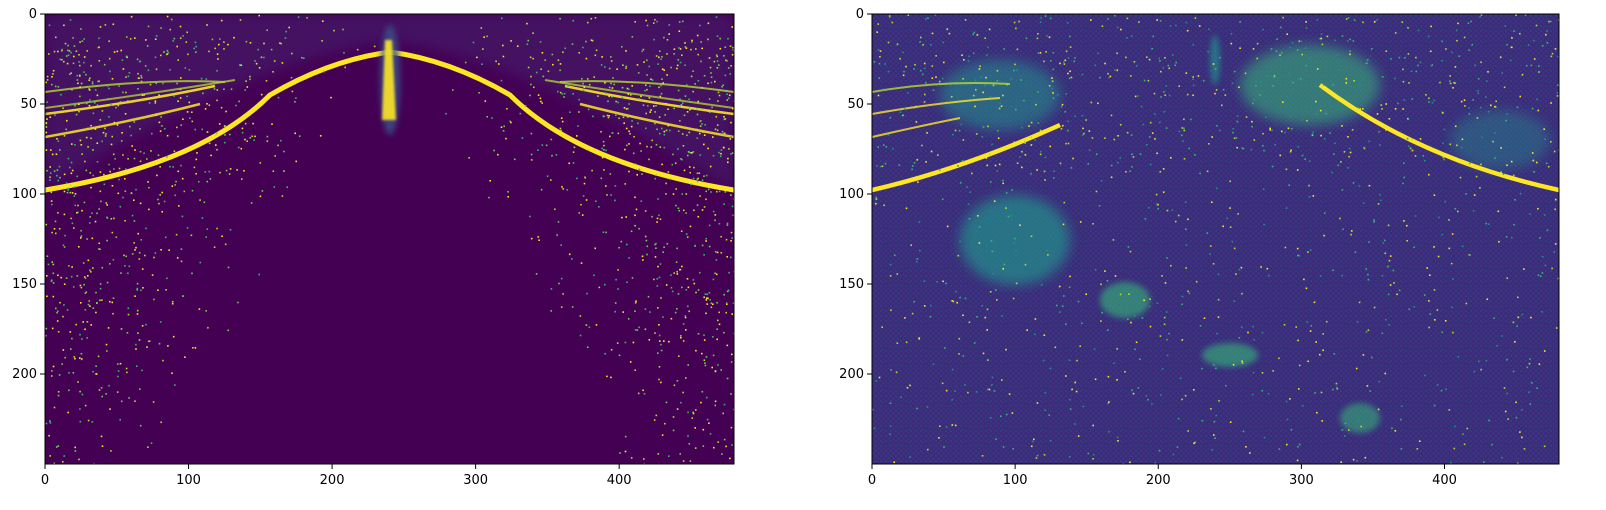 The width and height of the screenshot is (1606, 510). I want to click on right-y-tick-label: 200, so click(851, 374).